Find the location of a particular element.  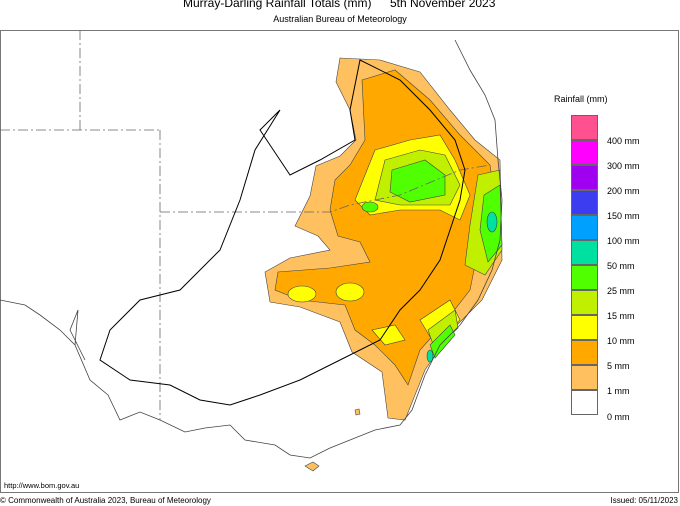

legend-label: 200 mm is located at coordinates (623, 191).